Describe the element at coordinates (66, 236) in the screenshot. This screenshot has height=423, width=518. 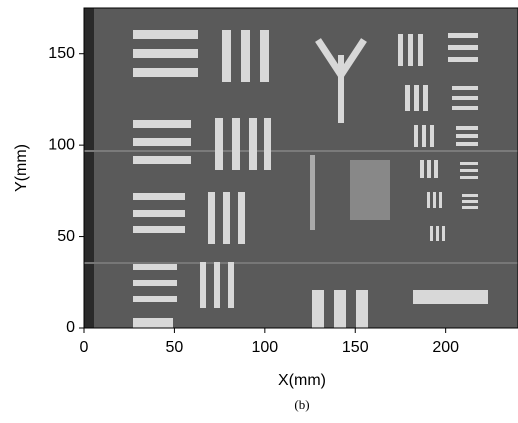
I see `y-tick-label: 50` at that location.